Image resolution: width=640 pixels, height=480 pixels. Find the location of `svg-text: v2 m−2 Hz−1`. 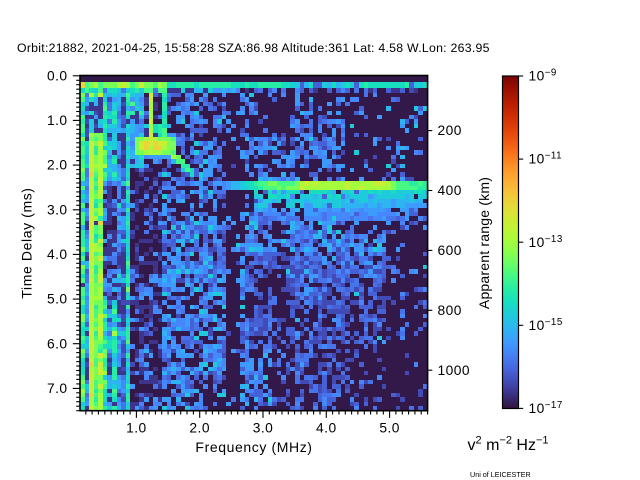

svg-text: v2 m−2 Hz−1 is located at coordinates (508, 445).